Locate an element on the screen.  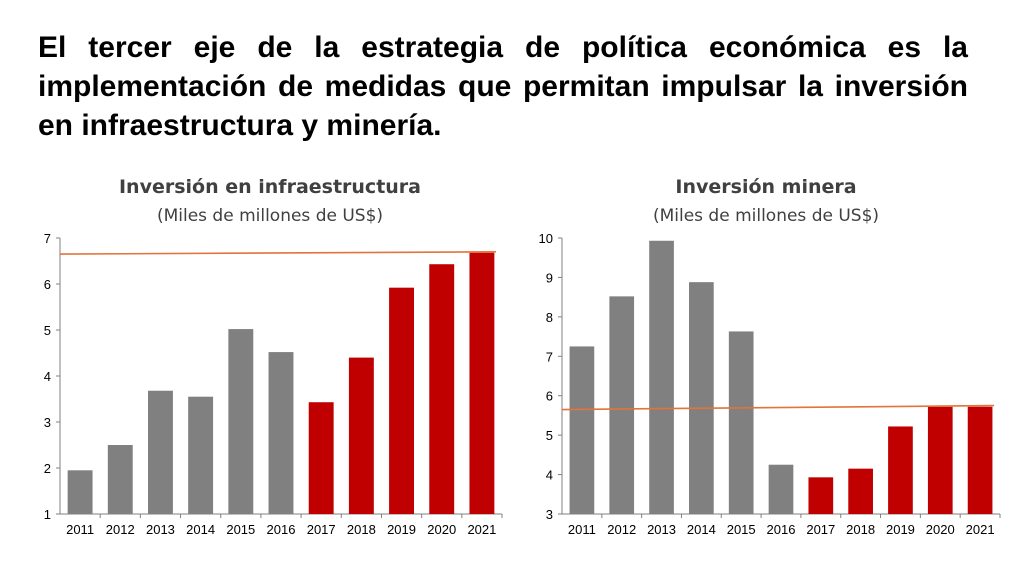
y-tick-label: 9 is located at coordinates (549, 277).